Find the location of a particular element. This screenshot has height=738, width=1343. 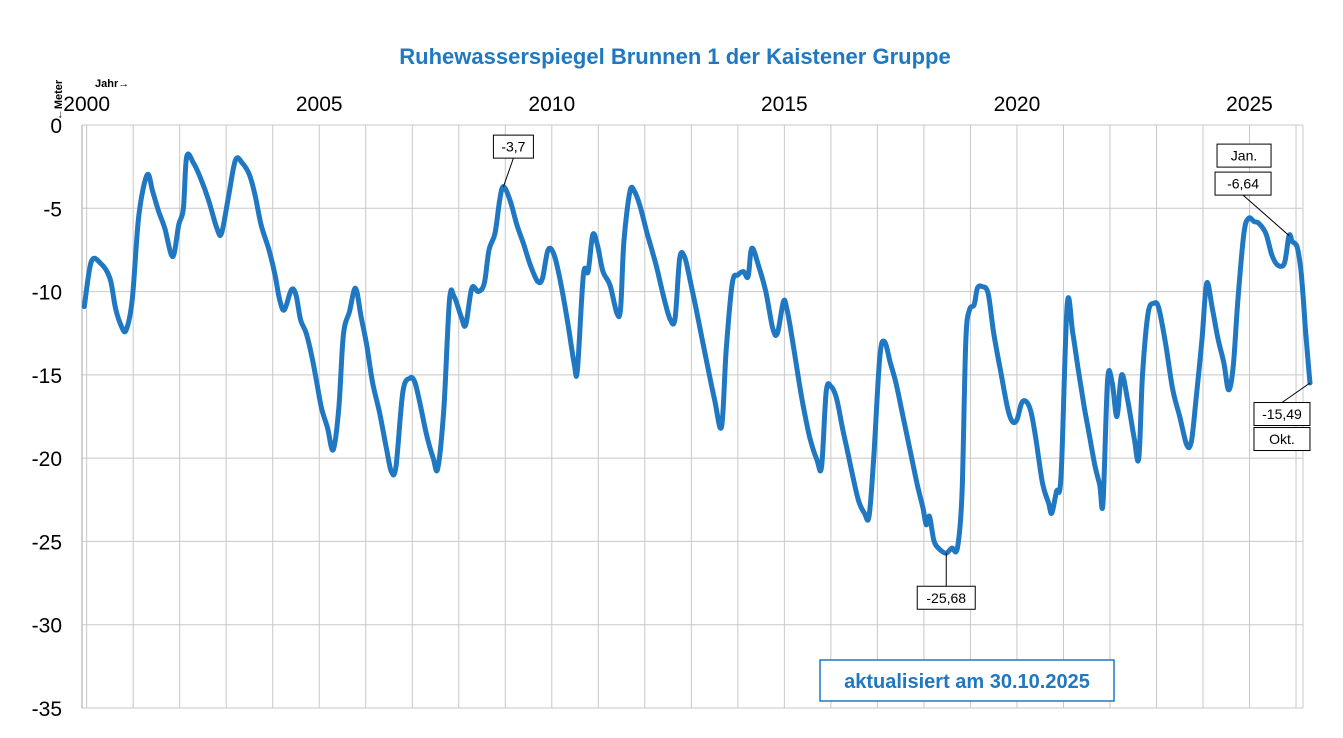

x-tick-label: 2015 is located at coordinates (784, 104).